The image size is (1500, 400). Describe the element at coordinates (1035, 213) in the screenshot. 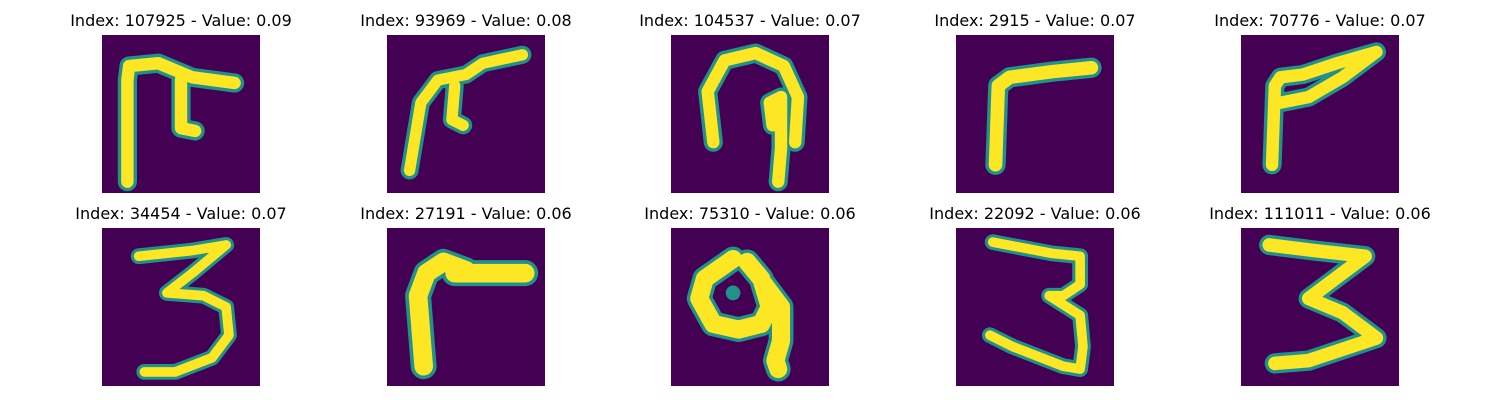

I see `panel-title: Index: 22092 - Value: 0.06` at that location.